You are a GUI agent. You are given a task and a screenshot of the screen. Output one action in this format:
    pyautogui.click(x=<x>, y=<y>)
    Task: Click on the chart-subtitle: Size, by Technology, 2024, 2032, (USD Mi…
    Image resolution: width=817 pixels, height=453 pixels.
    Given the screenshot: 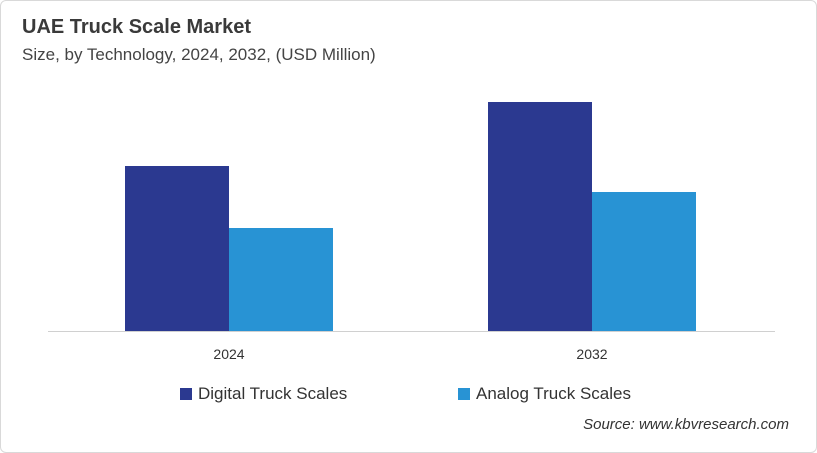 What is the action you would take?
    pyautogui.click(x=199, y=54)
    